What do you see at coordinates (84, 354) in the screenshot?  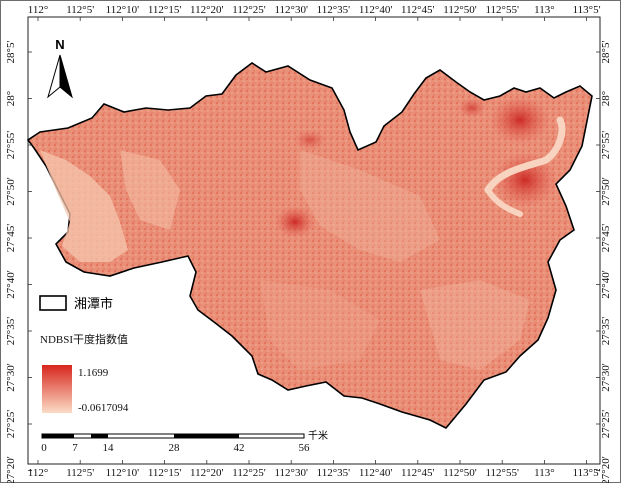 I see `legend: 湘潭市 NDBSI干度指数值 1.1699 -0.0617094` at bounding box center [84, 354].